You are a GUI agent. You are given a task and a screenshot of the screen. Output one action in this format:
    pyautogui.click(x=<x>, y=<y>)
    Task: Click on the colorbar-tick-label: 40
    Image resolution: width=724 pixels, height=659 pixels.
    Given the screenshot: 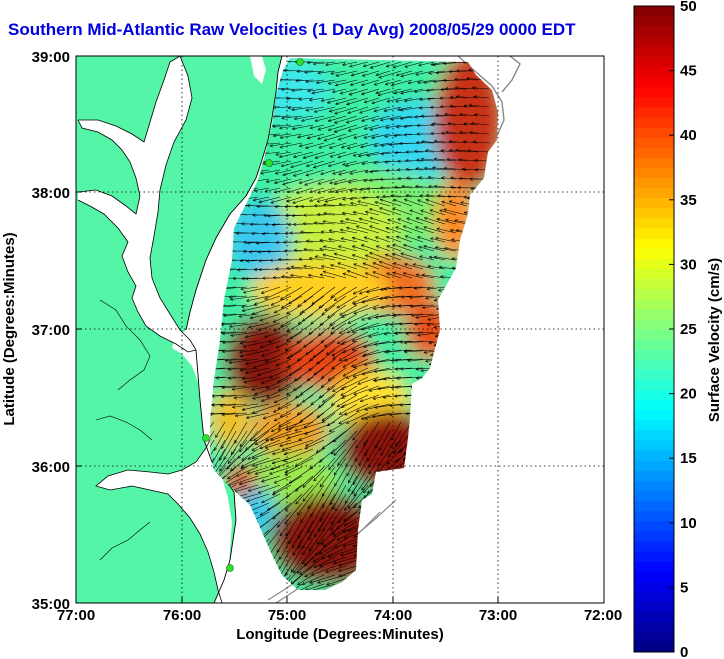 What is the action you would take?
    pyautogui.click(x=688, y=135)
    